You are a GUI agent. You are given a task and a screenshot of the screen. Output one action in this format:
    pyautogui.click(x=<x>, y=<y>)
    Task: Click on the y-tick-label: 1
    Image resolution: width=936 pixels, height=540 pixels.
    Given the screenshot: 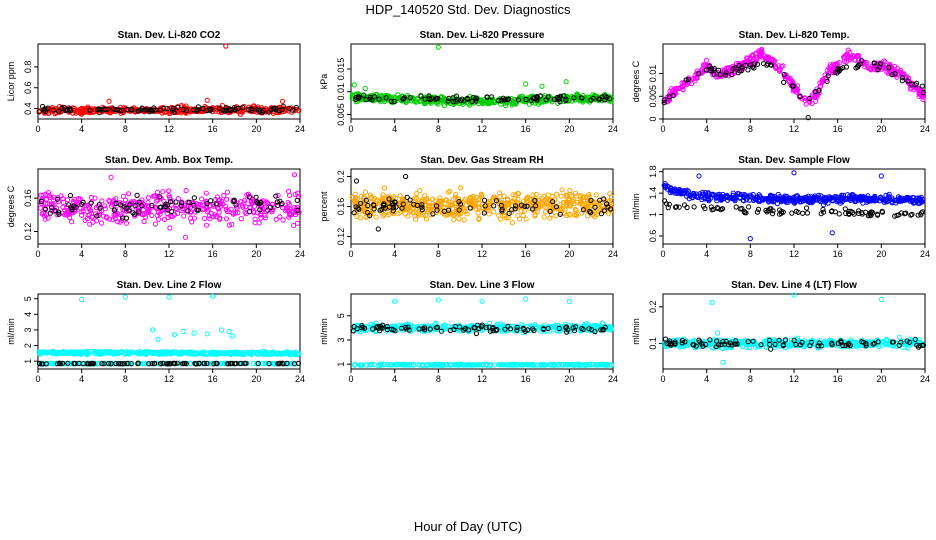 What is the action you would take?
    pyautogui.click(x=341, y=364)
    